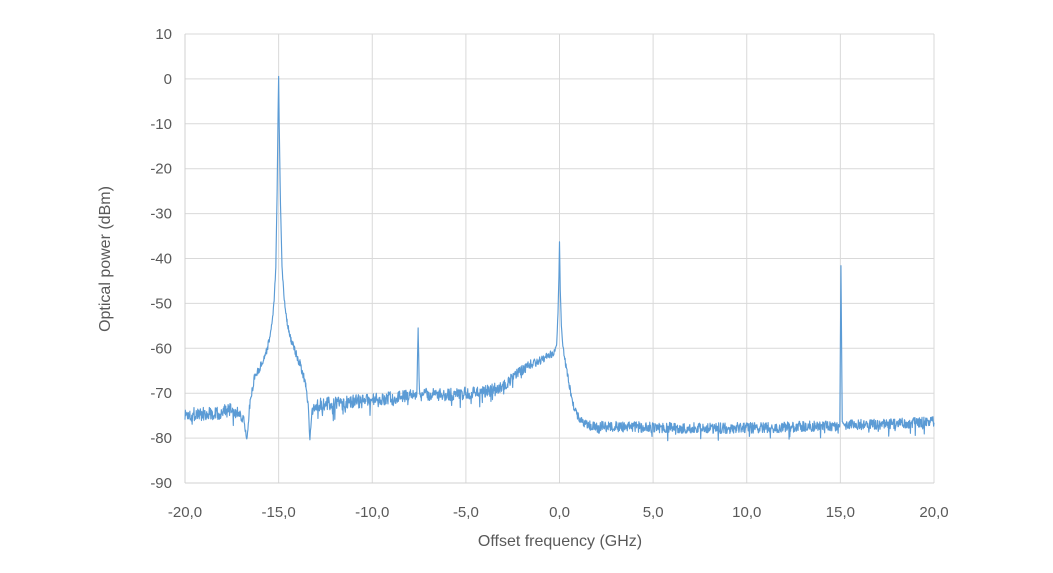 The width and height of the screenshot is (1053, 573). Describe the element at coordinates (279, 512) in the screenshot. I see `x-tick-label: -15,0` at that location.